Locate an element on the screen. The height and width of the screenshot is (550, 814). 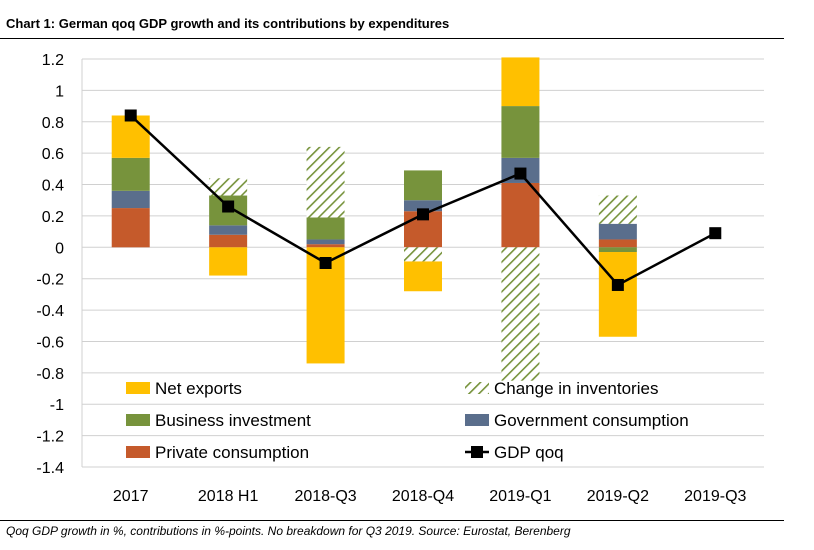
y-tick-label: 0 is located at coordinates (59, 248).